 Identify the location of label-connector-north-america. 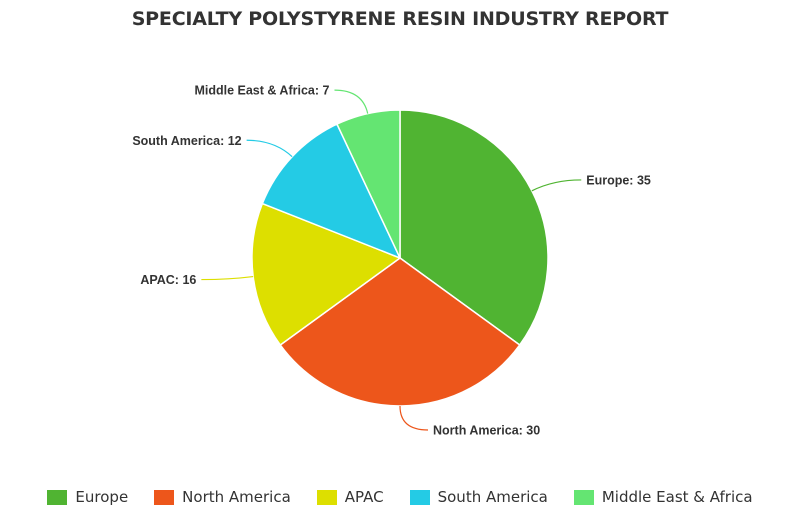
(414, 418).